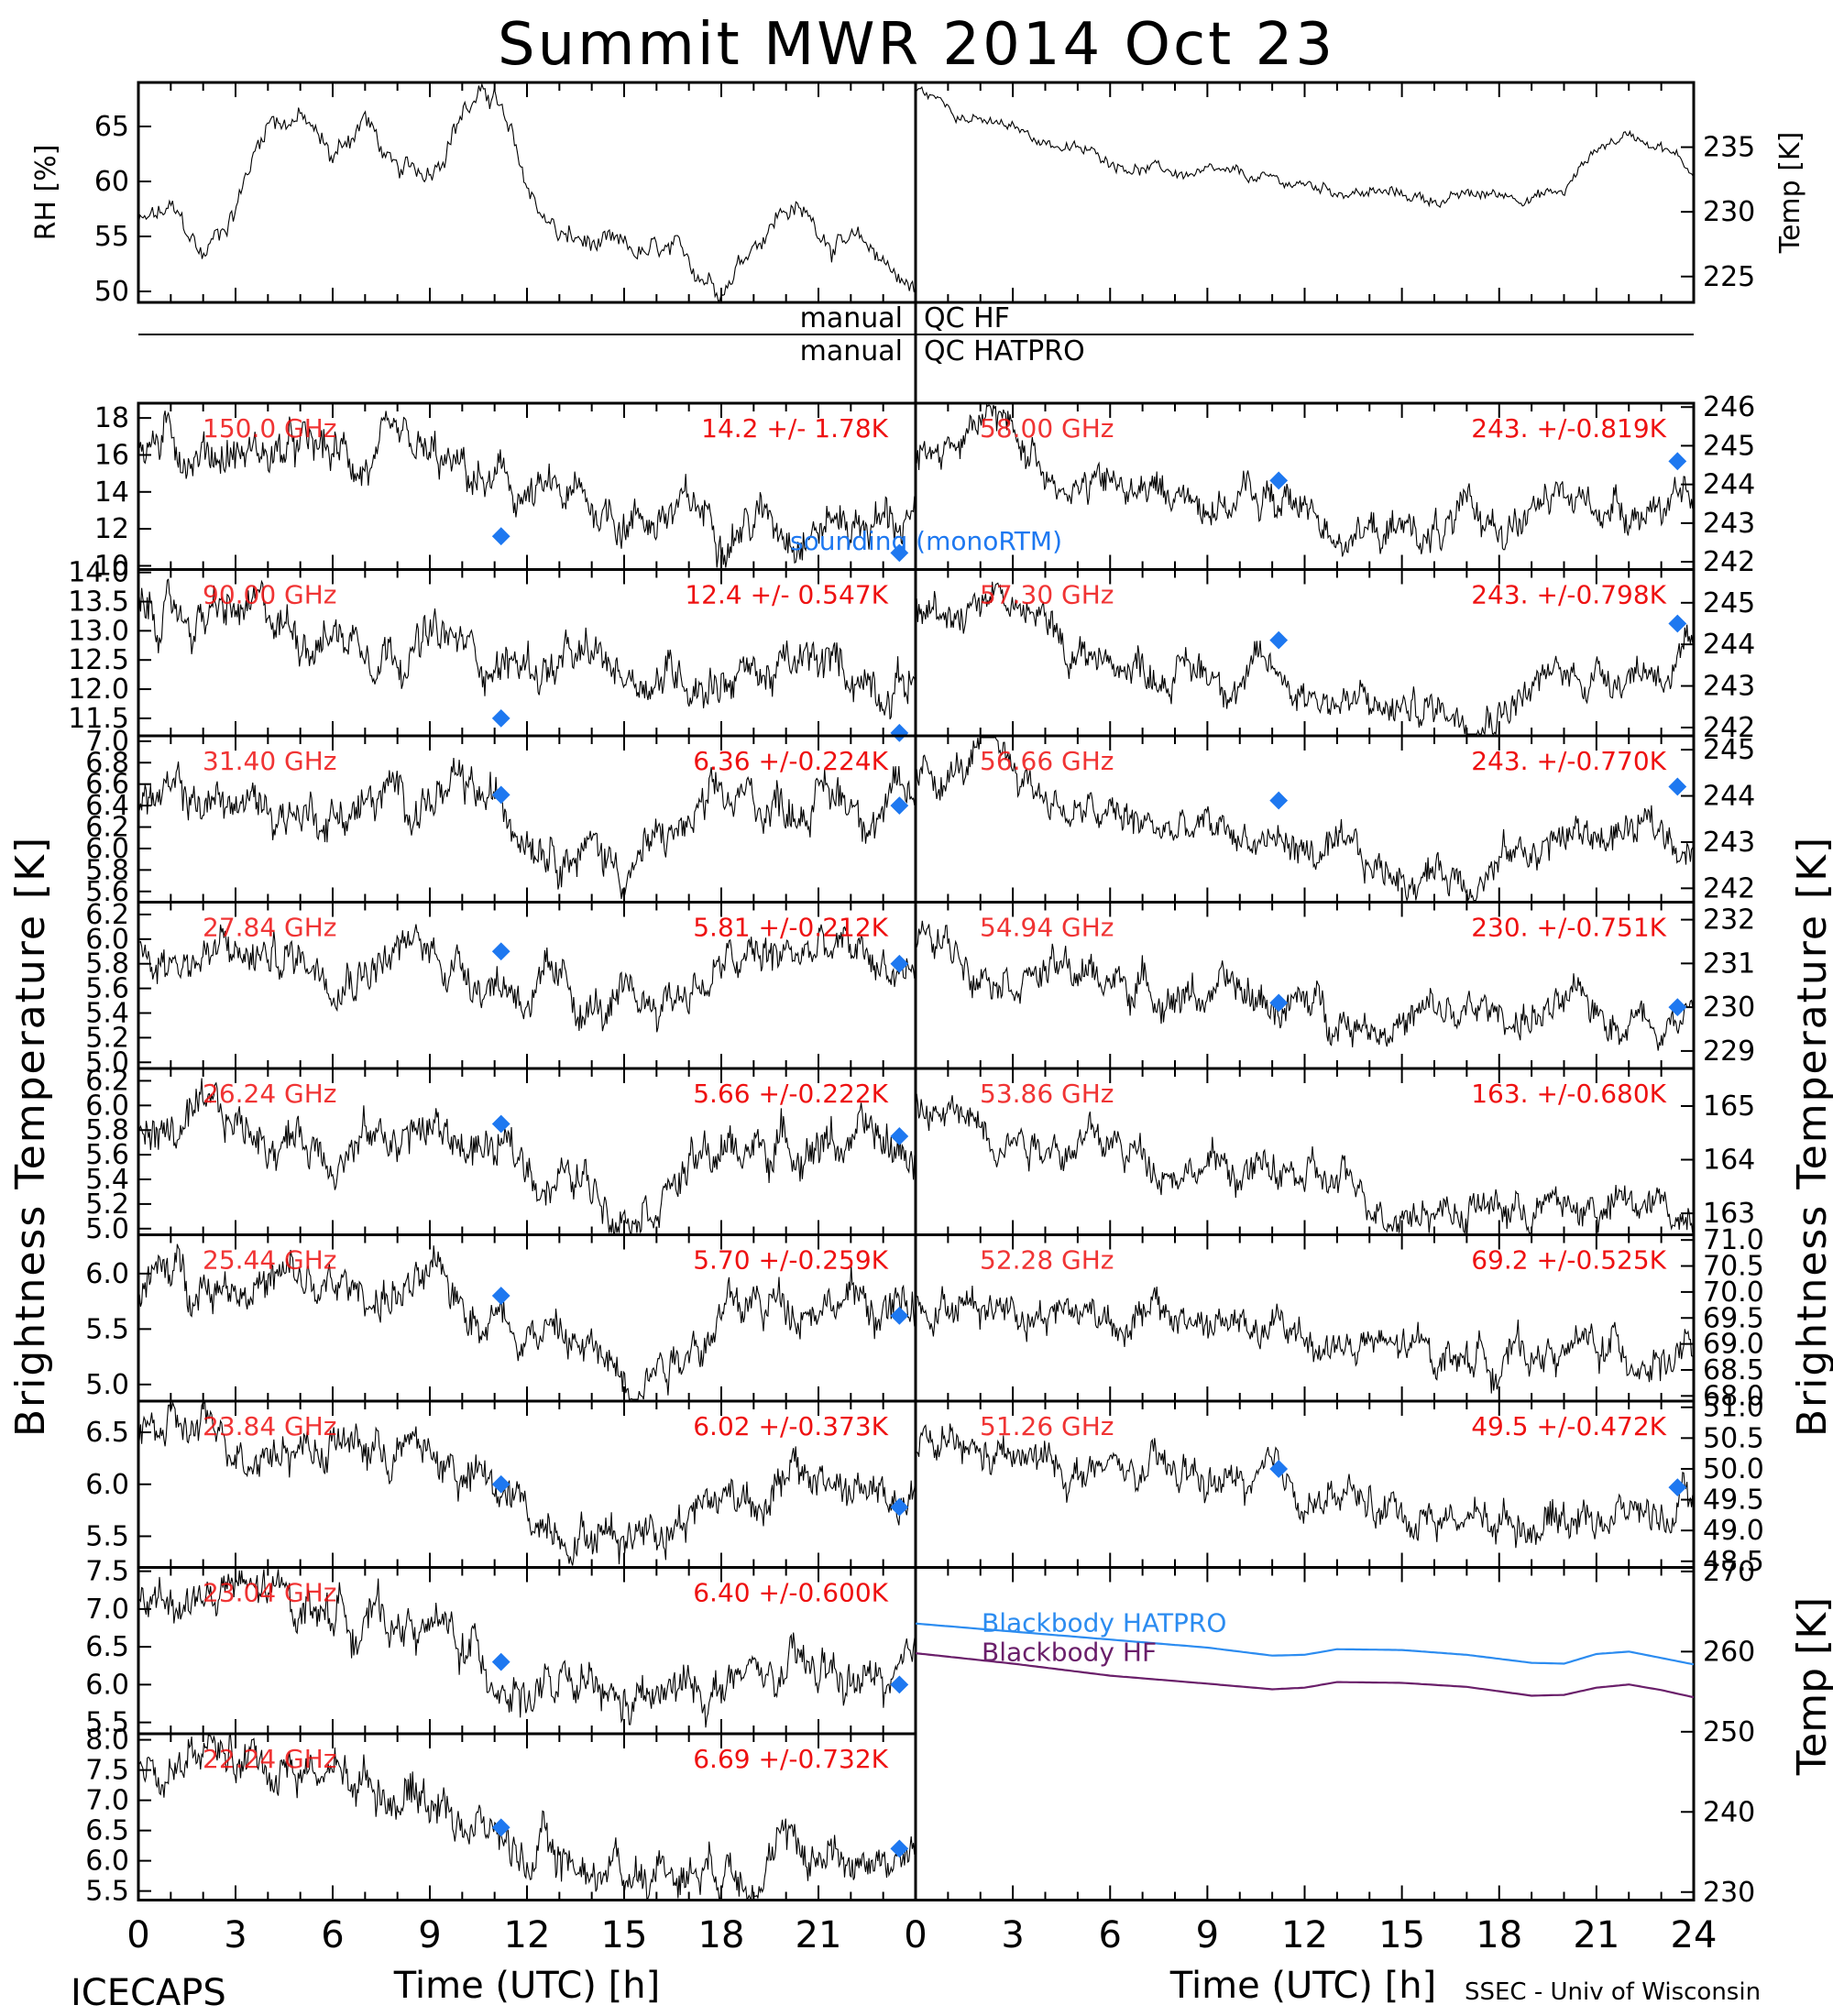 The width and height of the screenshot is (1833, 2016). I want to click on x-tick-label-left: 3, so click(235, 1935).